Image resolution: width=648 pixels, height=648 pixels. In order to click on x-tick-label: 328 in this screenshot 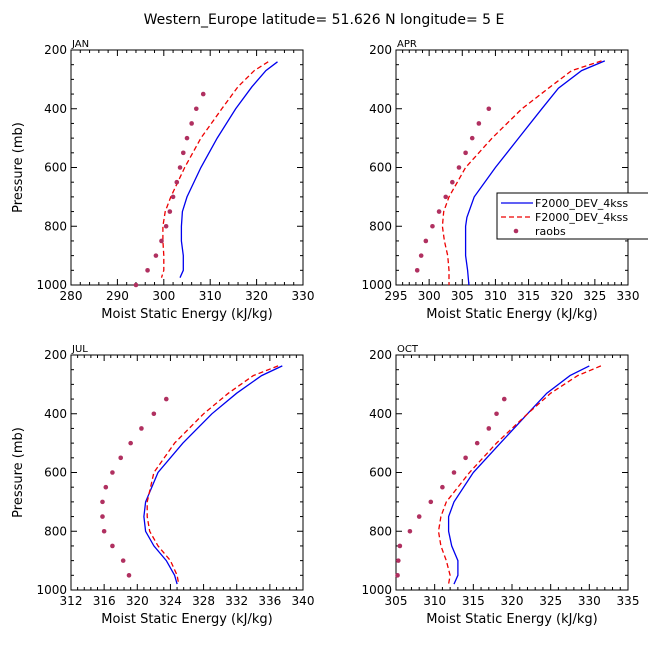, I will do `click(203, 601)`.